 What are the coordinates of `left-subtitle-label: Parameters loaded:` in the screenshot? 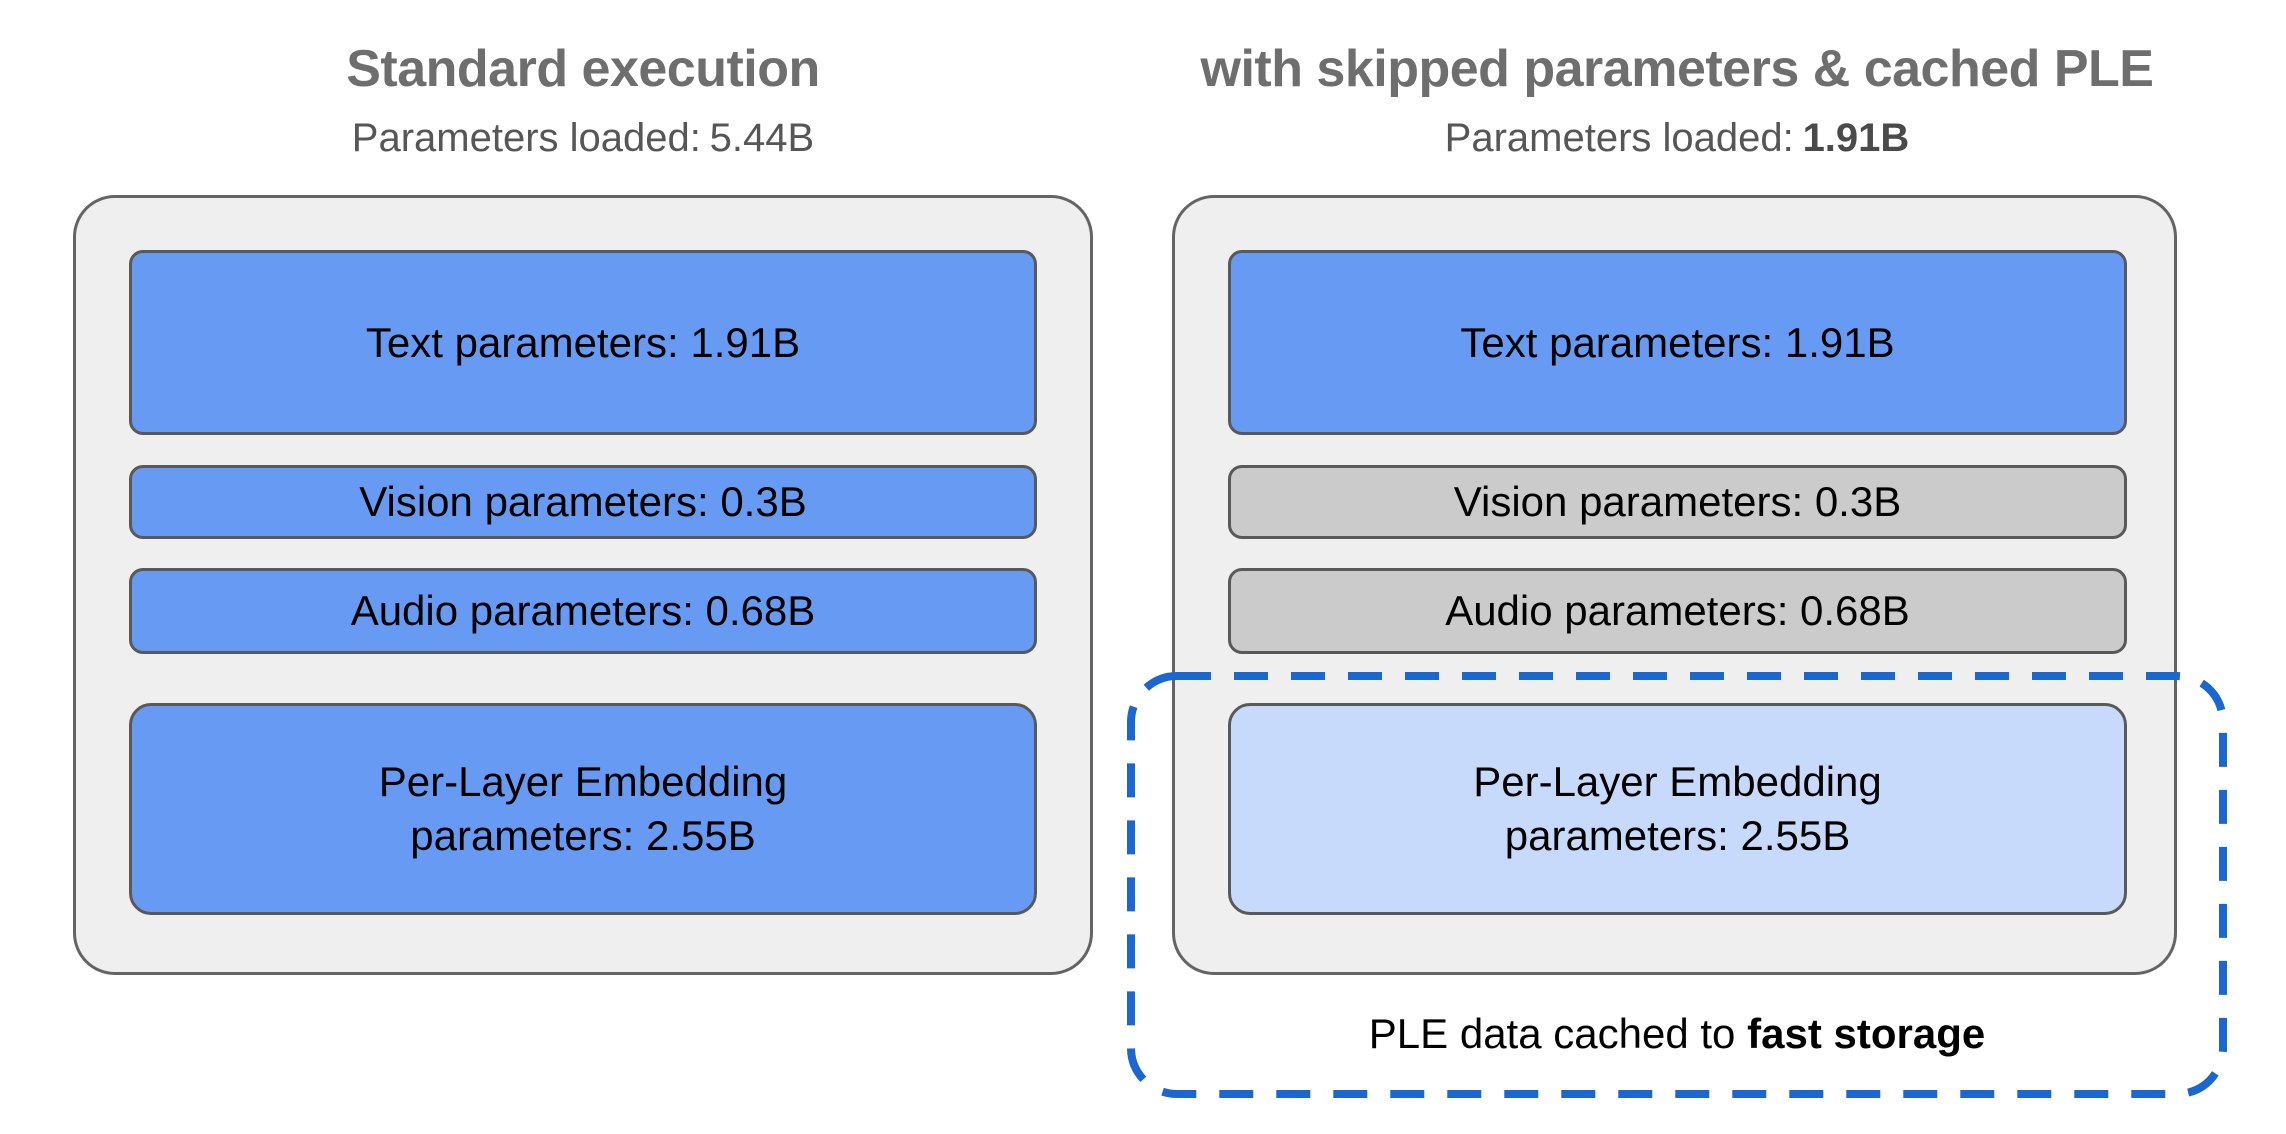 It's located at (526, 138).